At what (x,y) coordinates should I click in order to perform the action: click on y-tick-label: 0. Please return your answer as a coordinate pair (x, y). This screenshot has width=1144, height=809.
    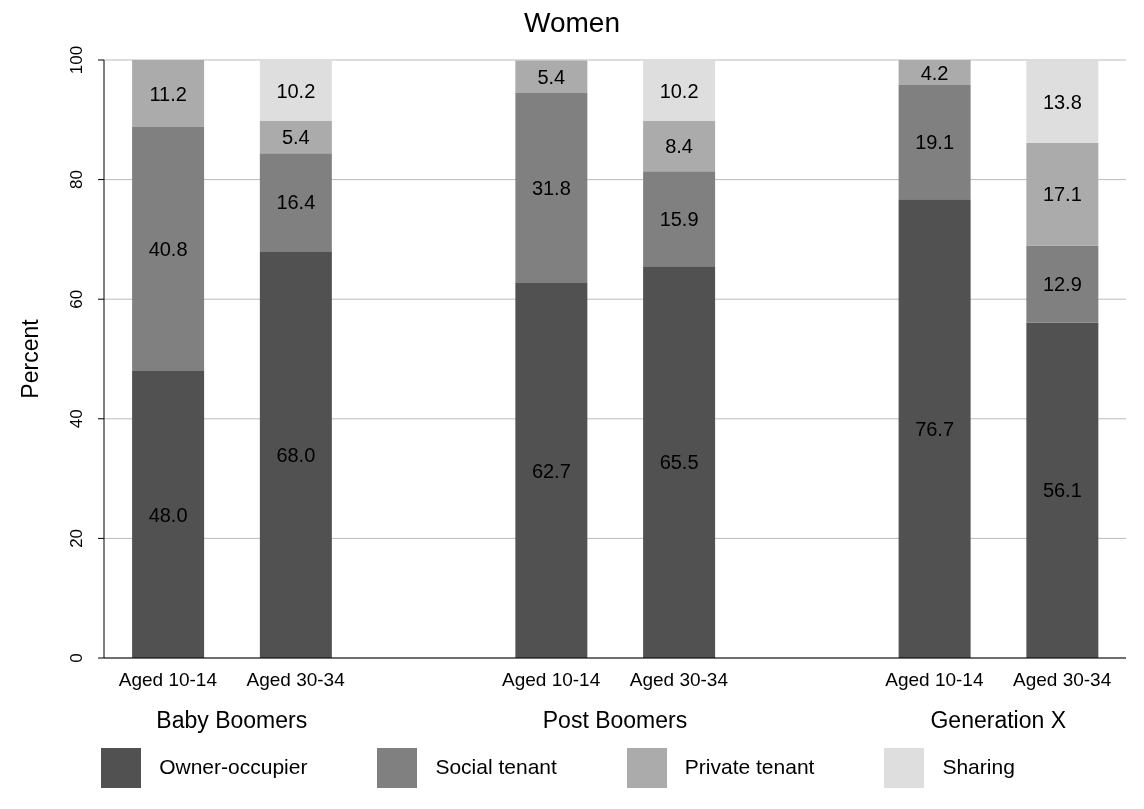
    Looking at the image, I should click on (76, 658).